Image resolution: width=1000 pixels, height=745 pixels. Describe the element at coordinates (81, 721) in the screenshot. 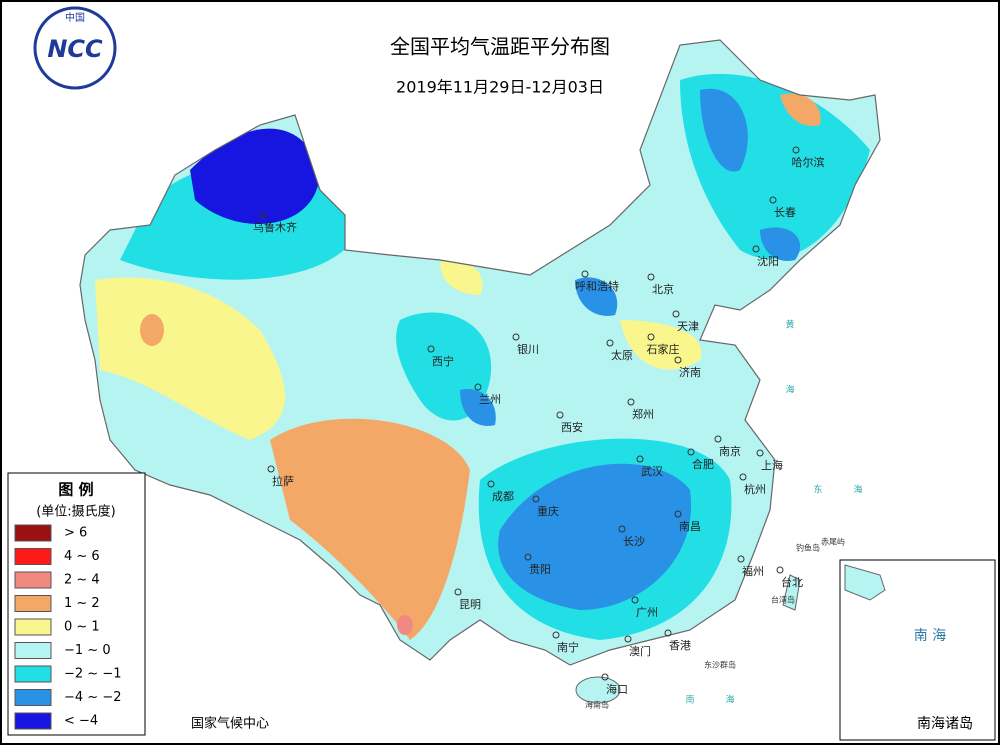

I see `legend-label: < −4` at that location.